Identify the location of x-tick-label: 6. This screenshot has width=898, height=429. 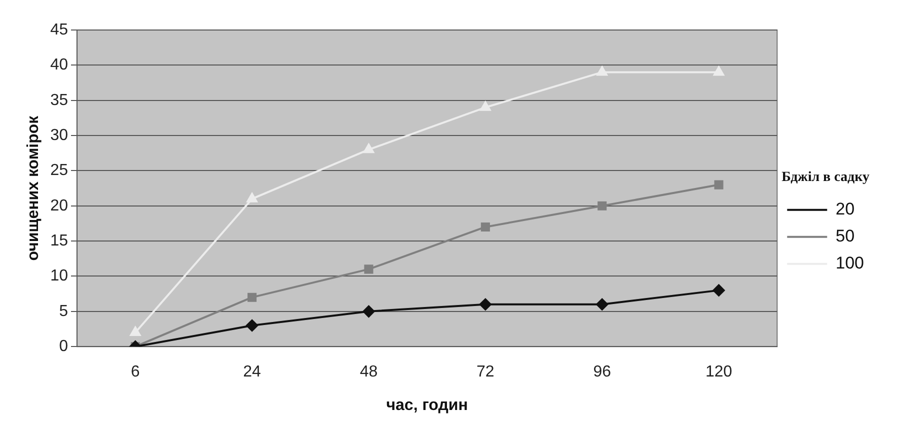
(135, 372).